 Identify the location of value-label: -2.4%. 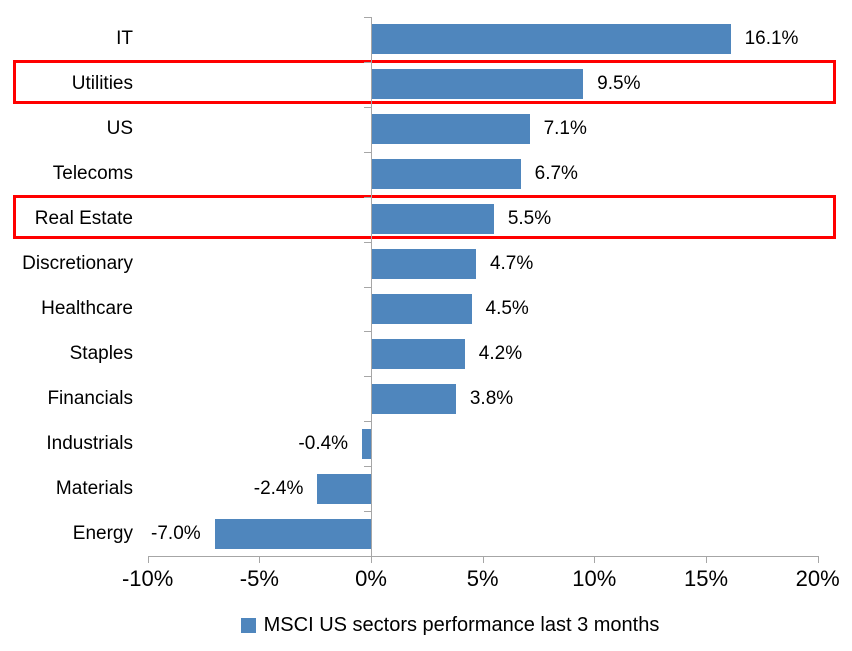
(278, 488).